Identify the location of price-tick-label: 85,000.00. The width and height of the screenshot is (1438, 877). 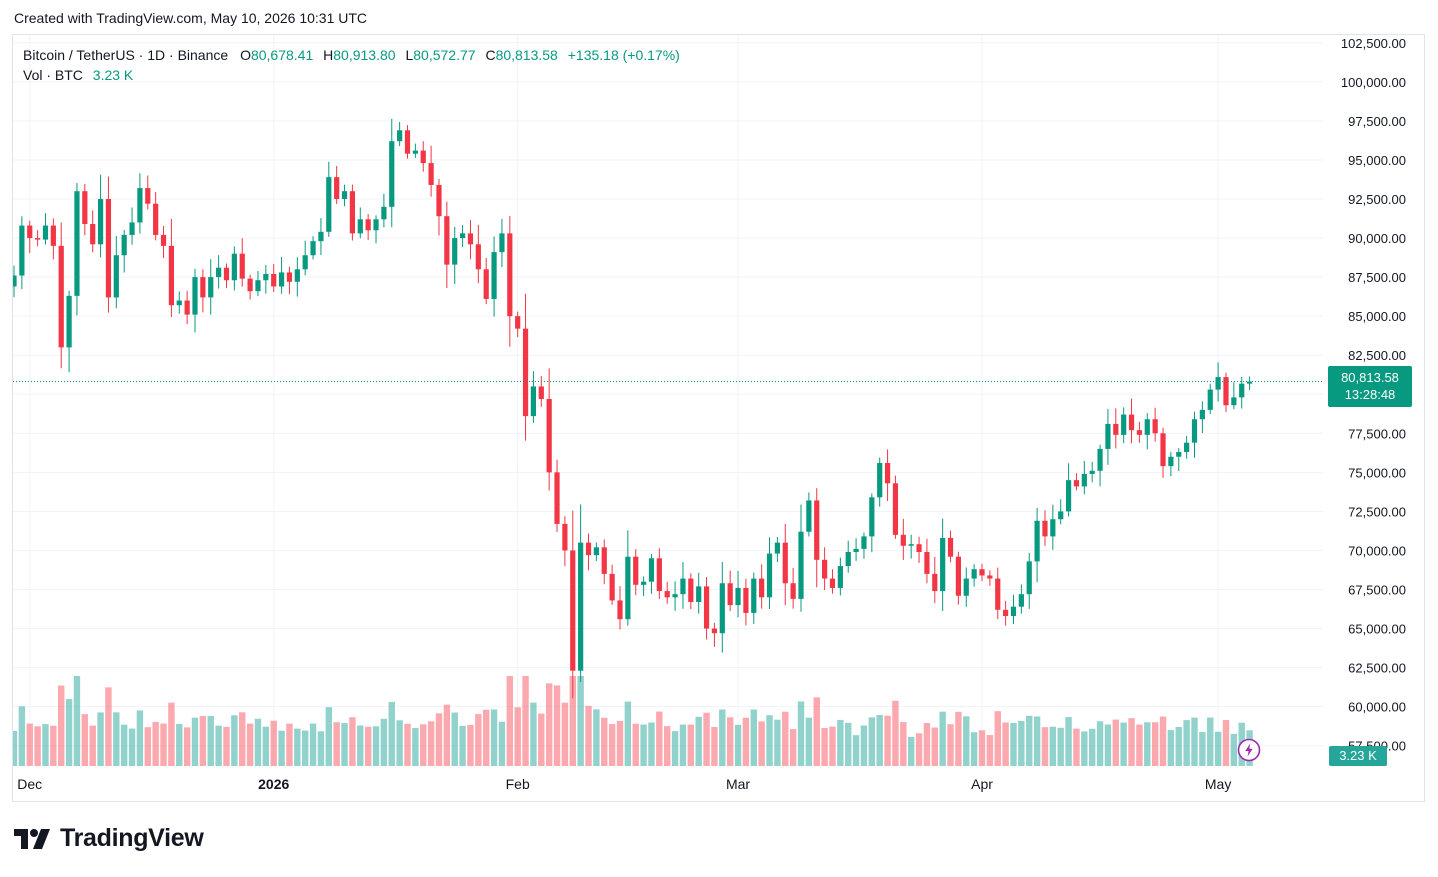
(1377, 316).